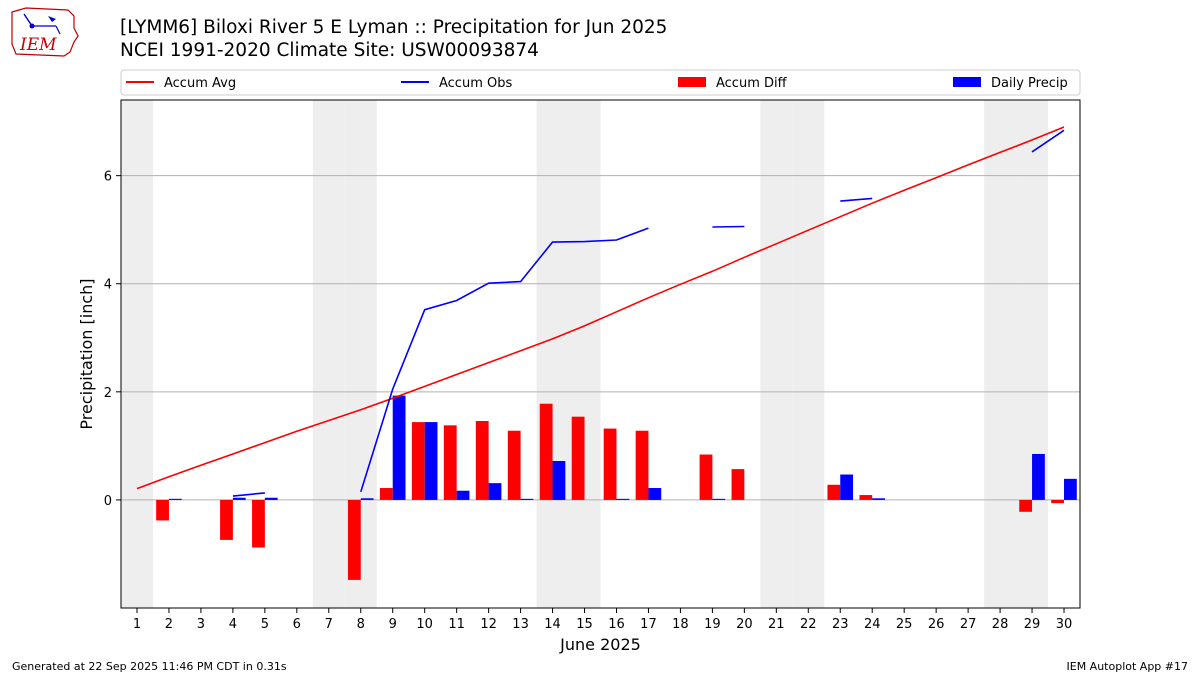  Describe the element at coordinates (1029, 83) in the screenshot. I see `legend-daily-precip-label: Daily Precip` at that location.